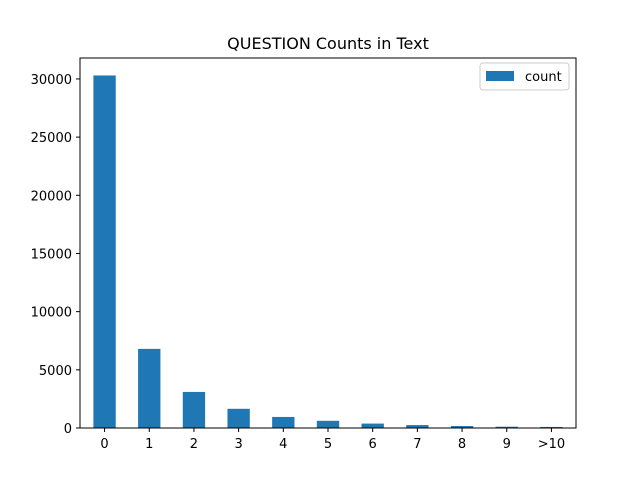  I want to click on x-tick-label: 5, so click(328, 444).